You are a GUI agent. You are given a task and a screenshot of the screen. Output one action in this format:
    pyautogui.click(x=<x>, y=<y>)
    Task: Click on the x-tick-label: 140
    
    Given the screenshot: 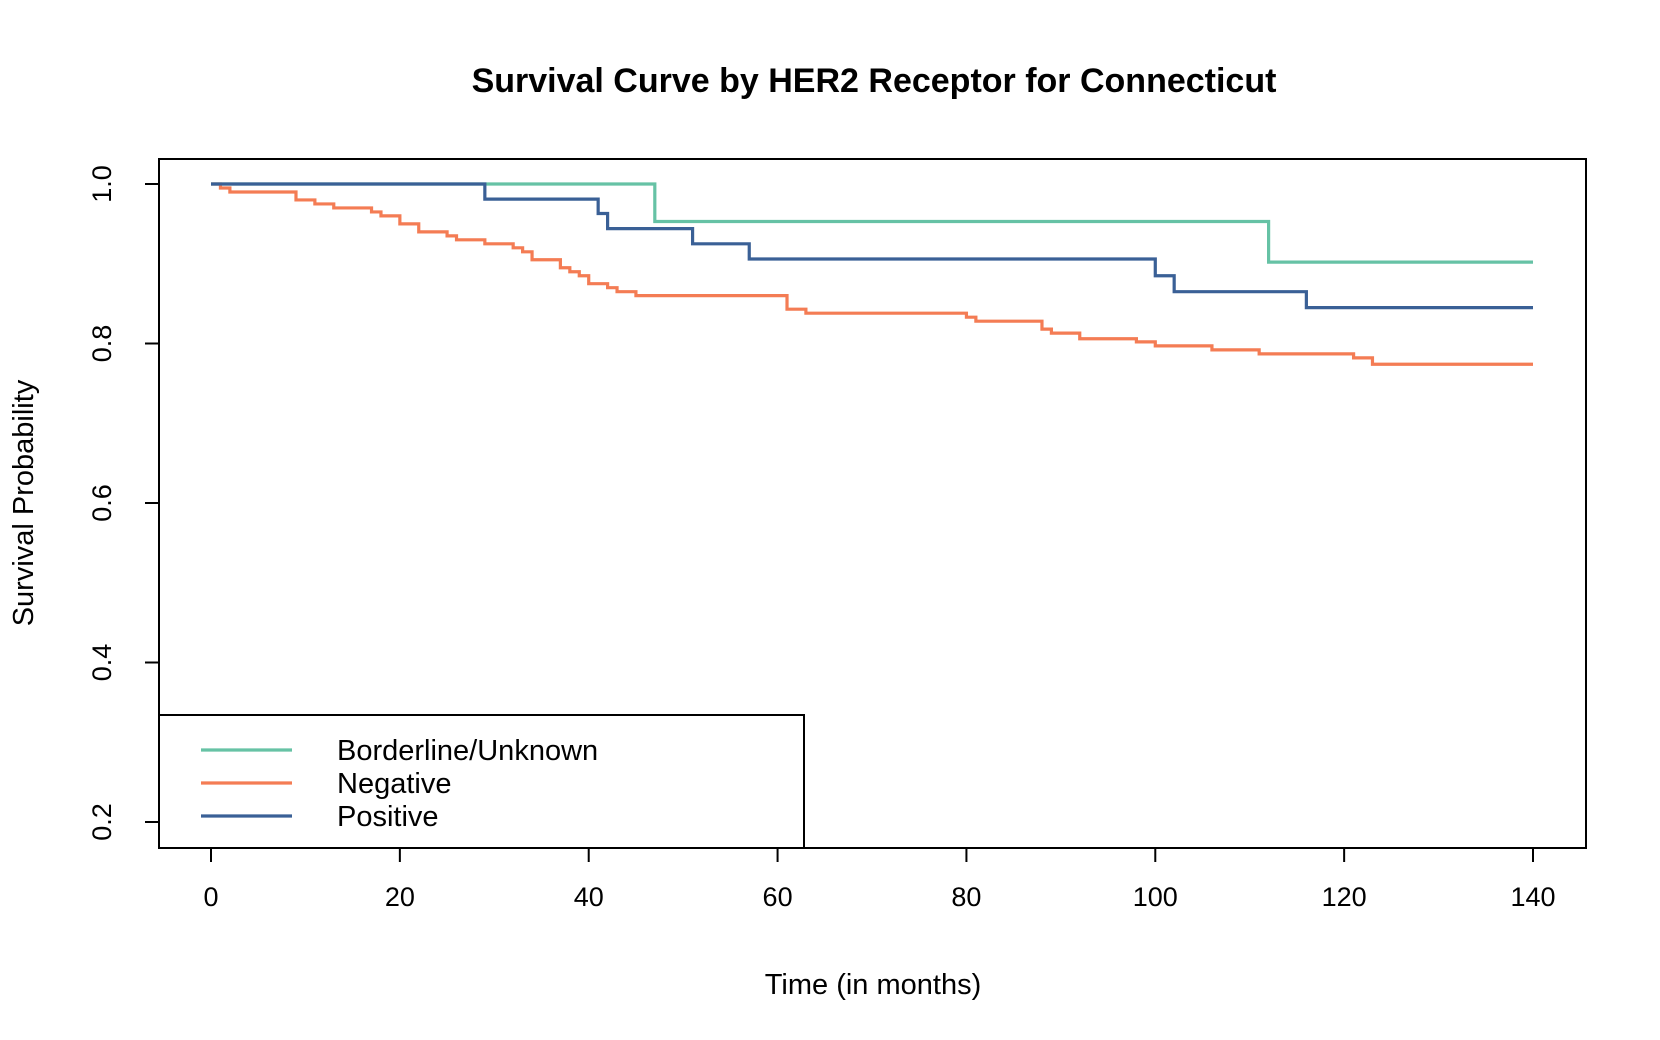 What is the action you would take?
    pyautogui.click(x=1532, y=897)
    